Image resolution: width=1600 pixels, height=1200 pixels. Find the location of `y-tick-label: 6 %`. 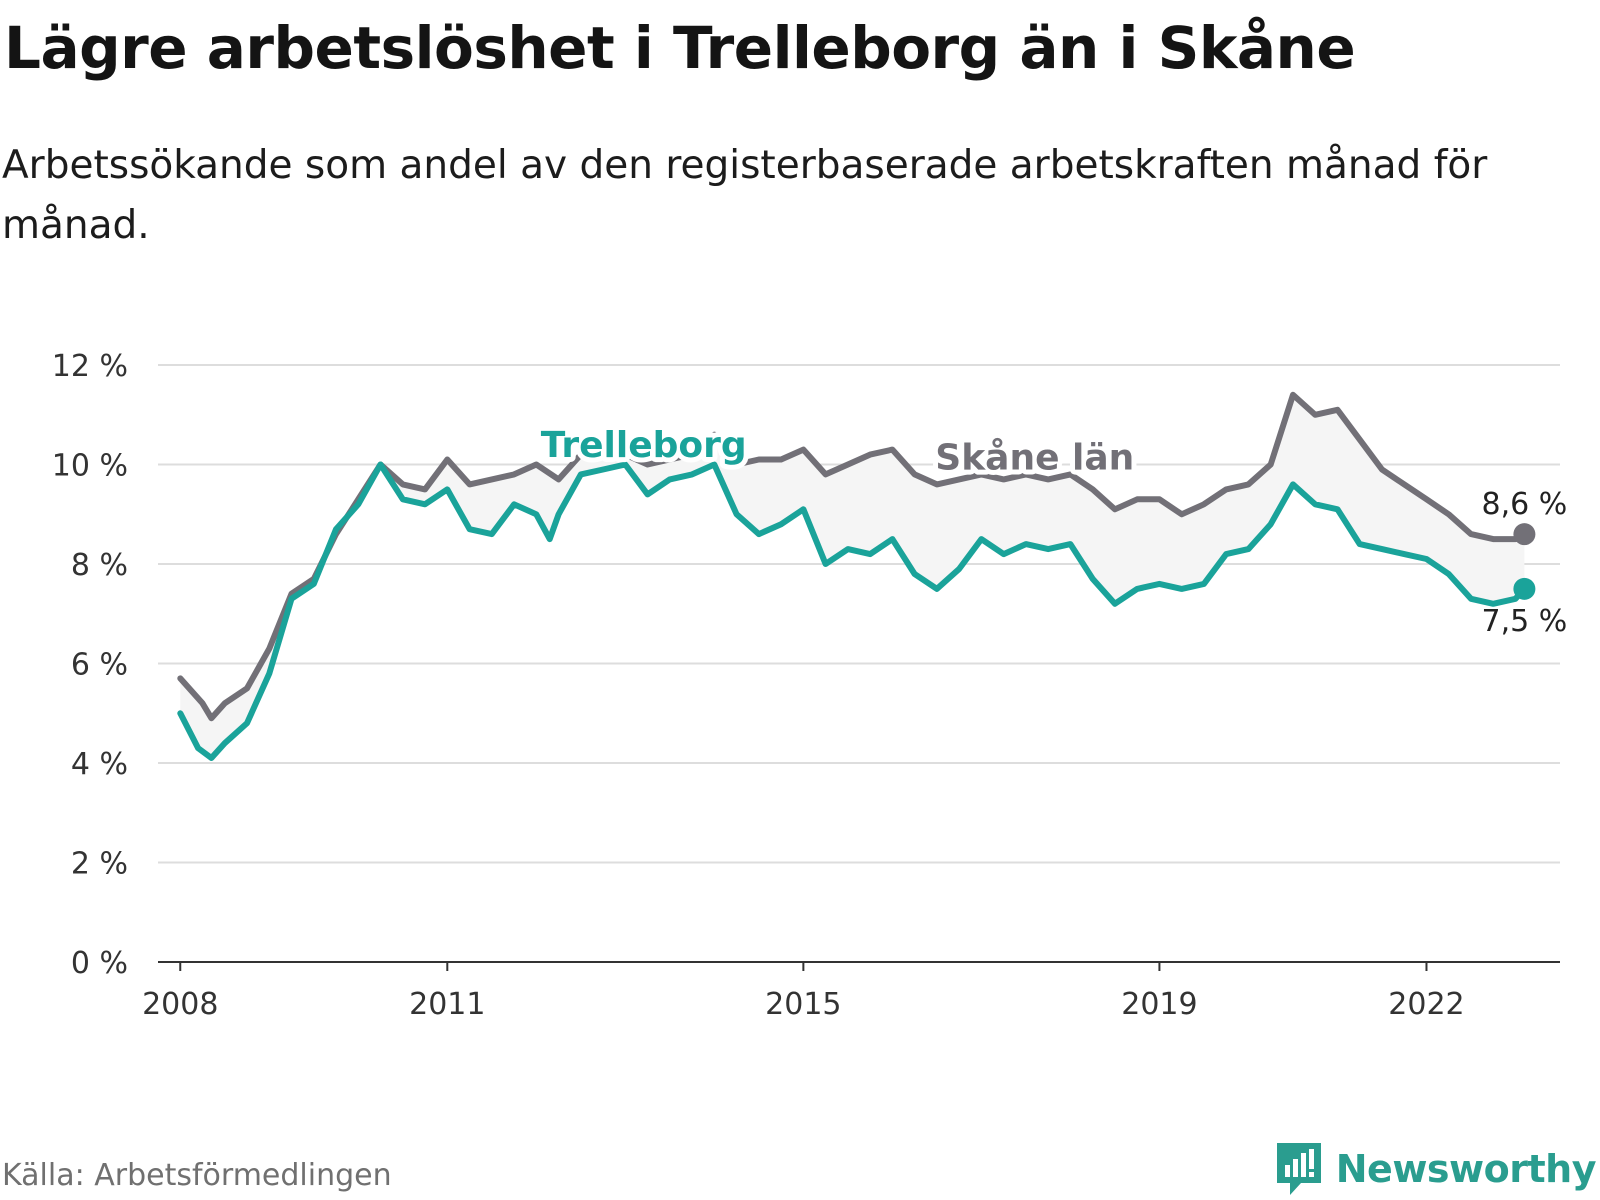

y-tick-label: 6 % is located at coordinates (99, 665).